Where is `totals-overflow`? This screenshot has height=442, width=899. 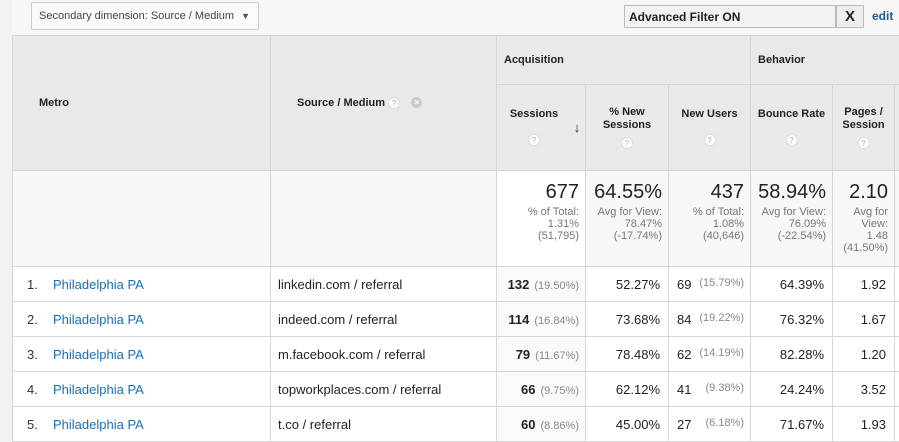
totals-overflow is located at coordinates (896, 218).